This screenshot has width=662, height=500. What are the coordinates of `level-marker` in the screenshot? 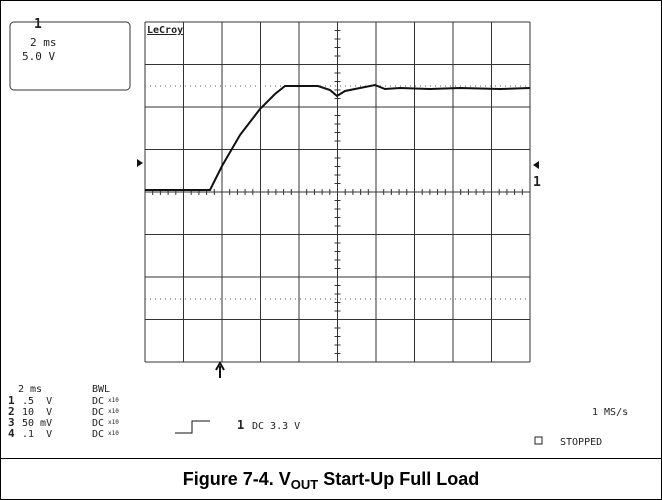 It's located at (140, 163).